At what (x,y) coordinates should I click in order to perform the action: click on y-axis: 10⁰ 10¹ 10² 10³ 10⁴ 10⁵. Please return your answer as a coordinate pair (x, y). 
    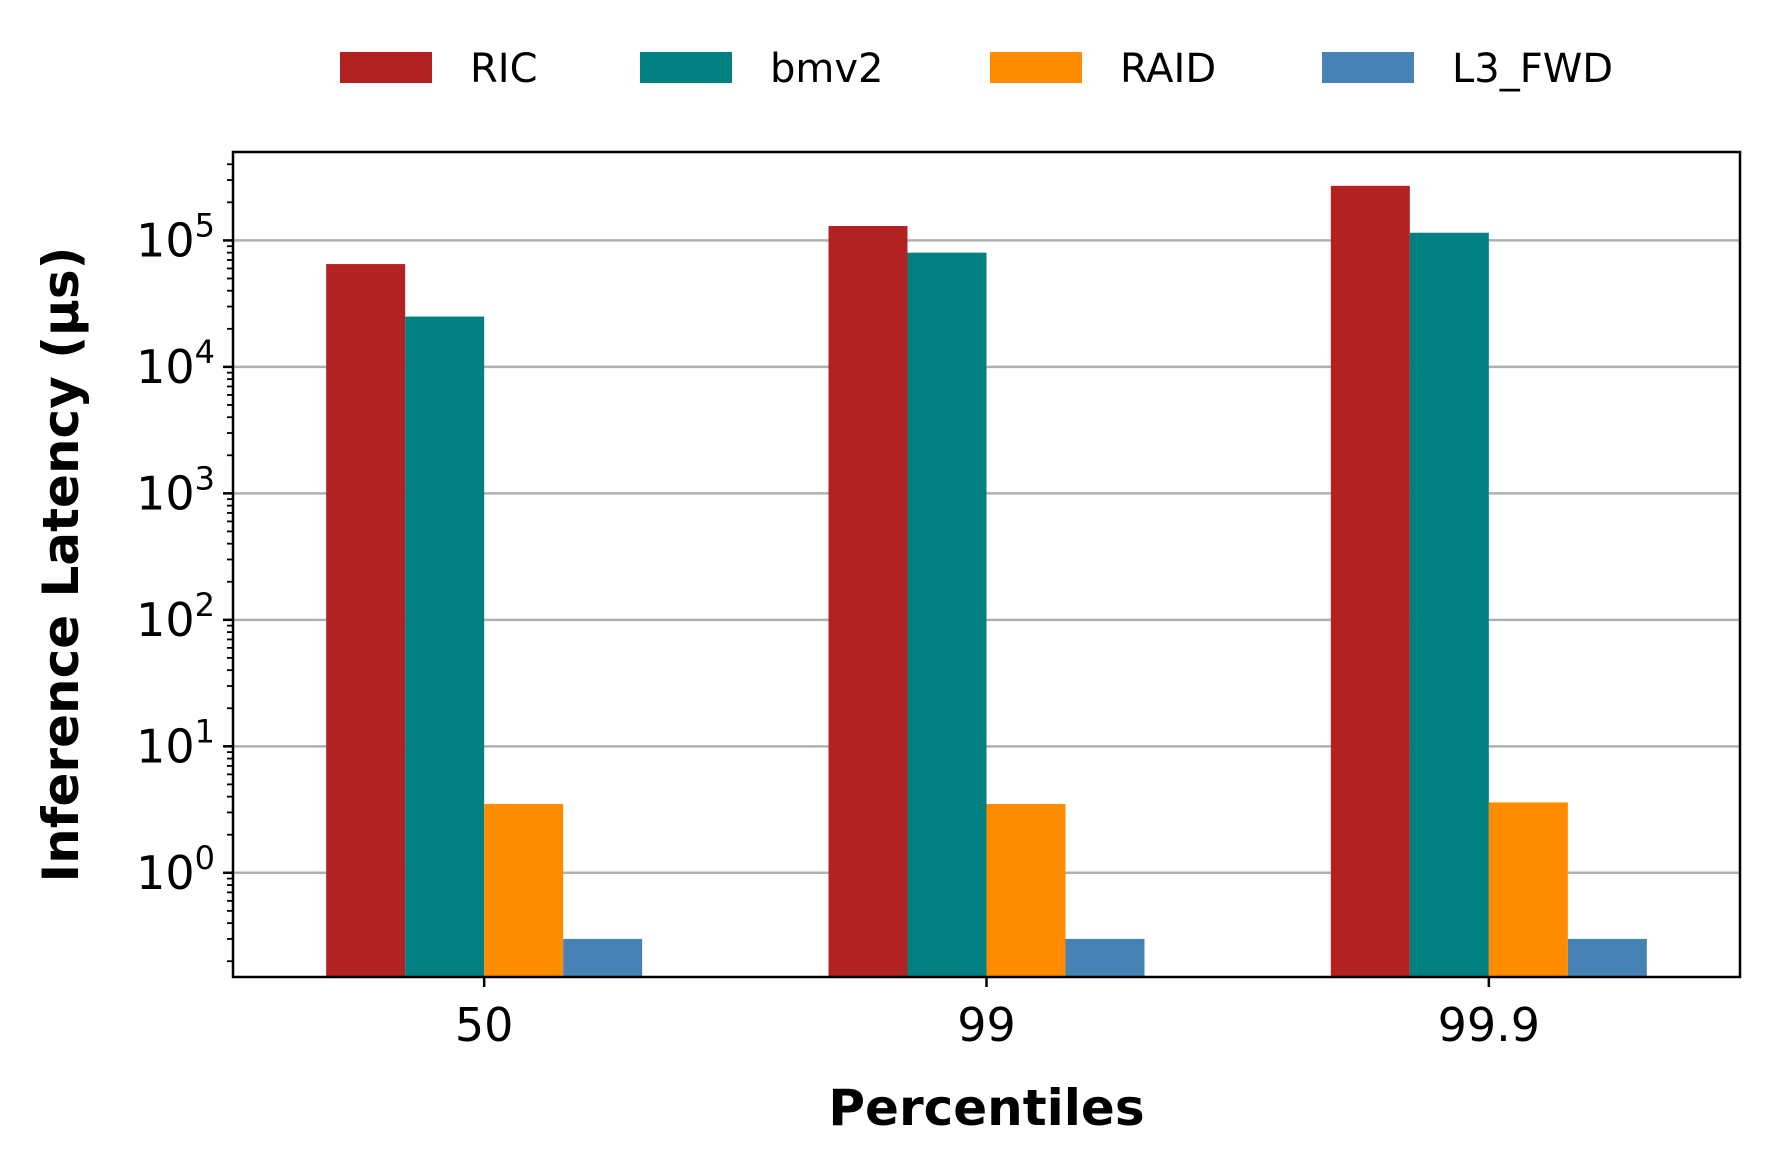
    Looking at the image, I should click on (184, 563).